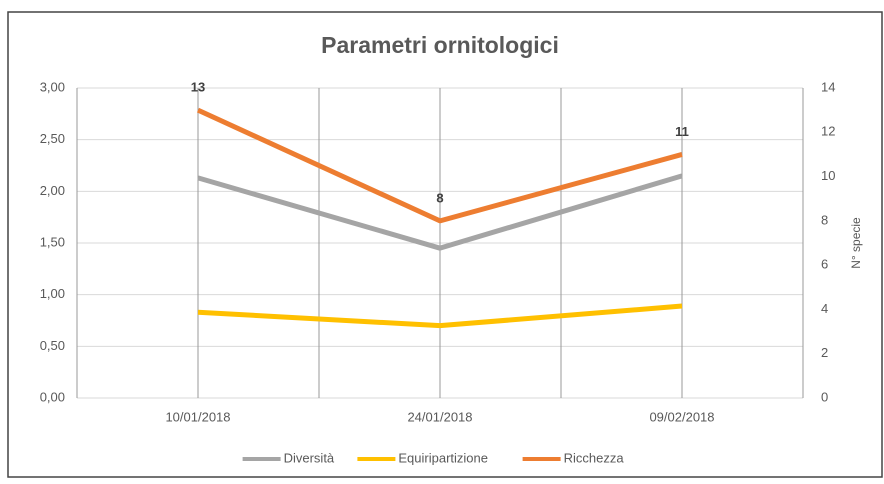 This screenshot has width=884, height=484. What do you see at coordinates (197, 416) in the screenshot?
I see `x-tick-label: 10/01/2018` at bounding box center [197, 416].